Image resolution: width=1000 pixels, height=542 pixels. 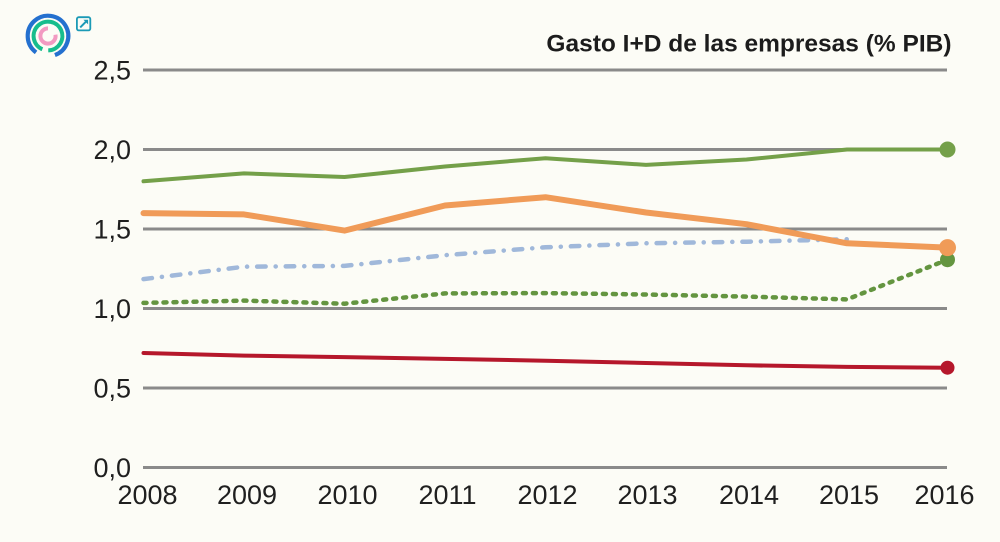 What do you see at coordinates (112, 309) in the screenshot?
I see `svg-text: 1,0` at bounding box center [112, 309].